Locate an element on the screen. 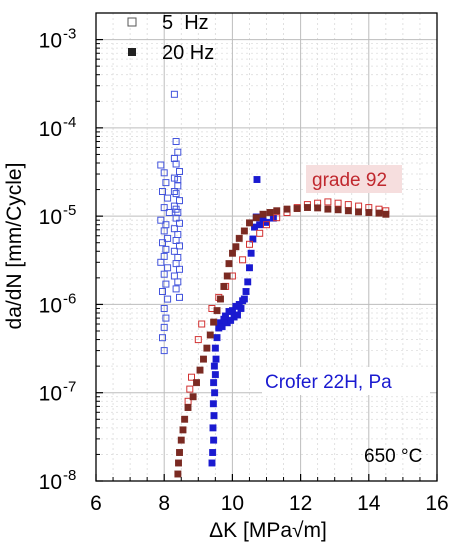  legend-label-20hz: 20 Hz is located at coordinates (188, 53).